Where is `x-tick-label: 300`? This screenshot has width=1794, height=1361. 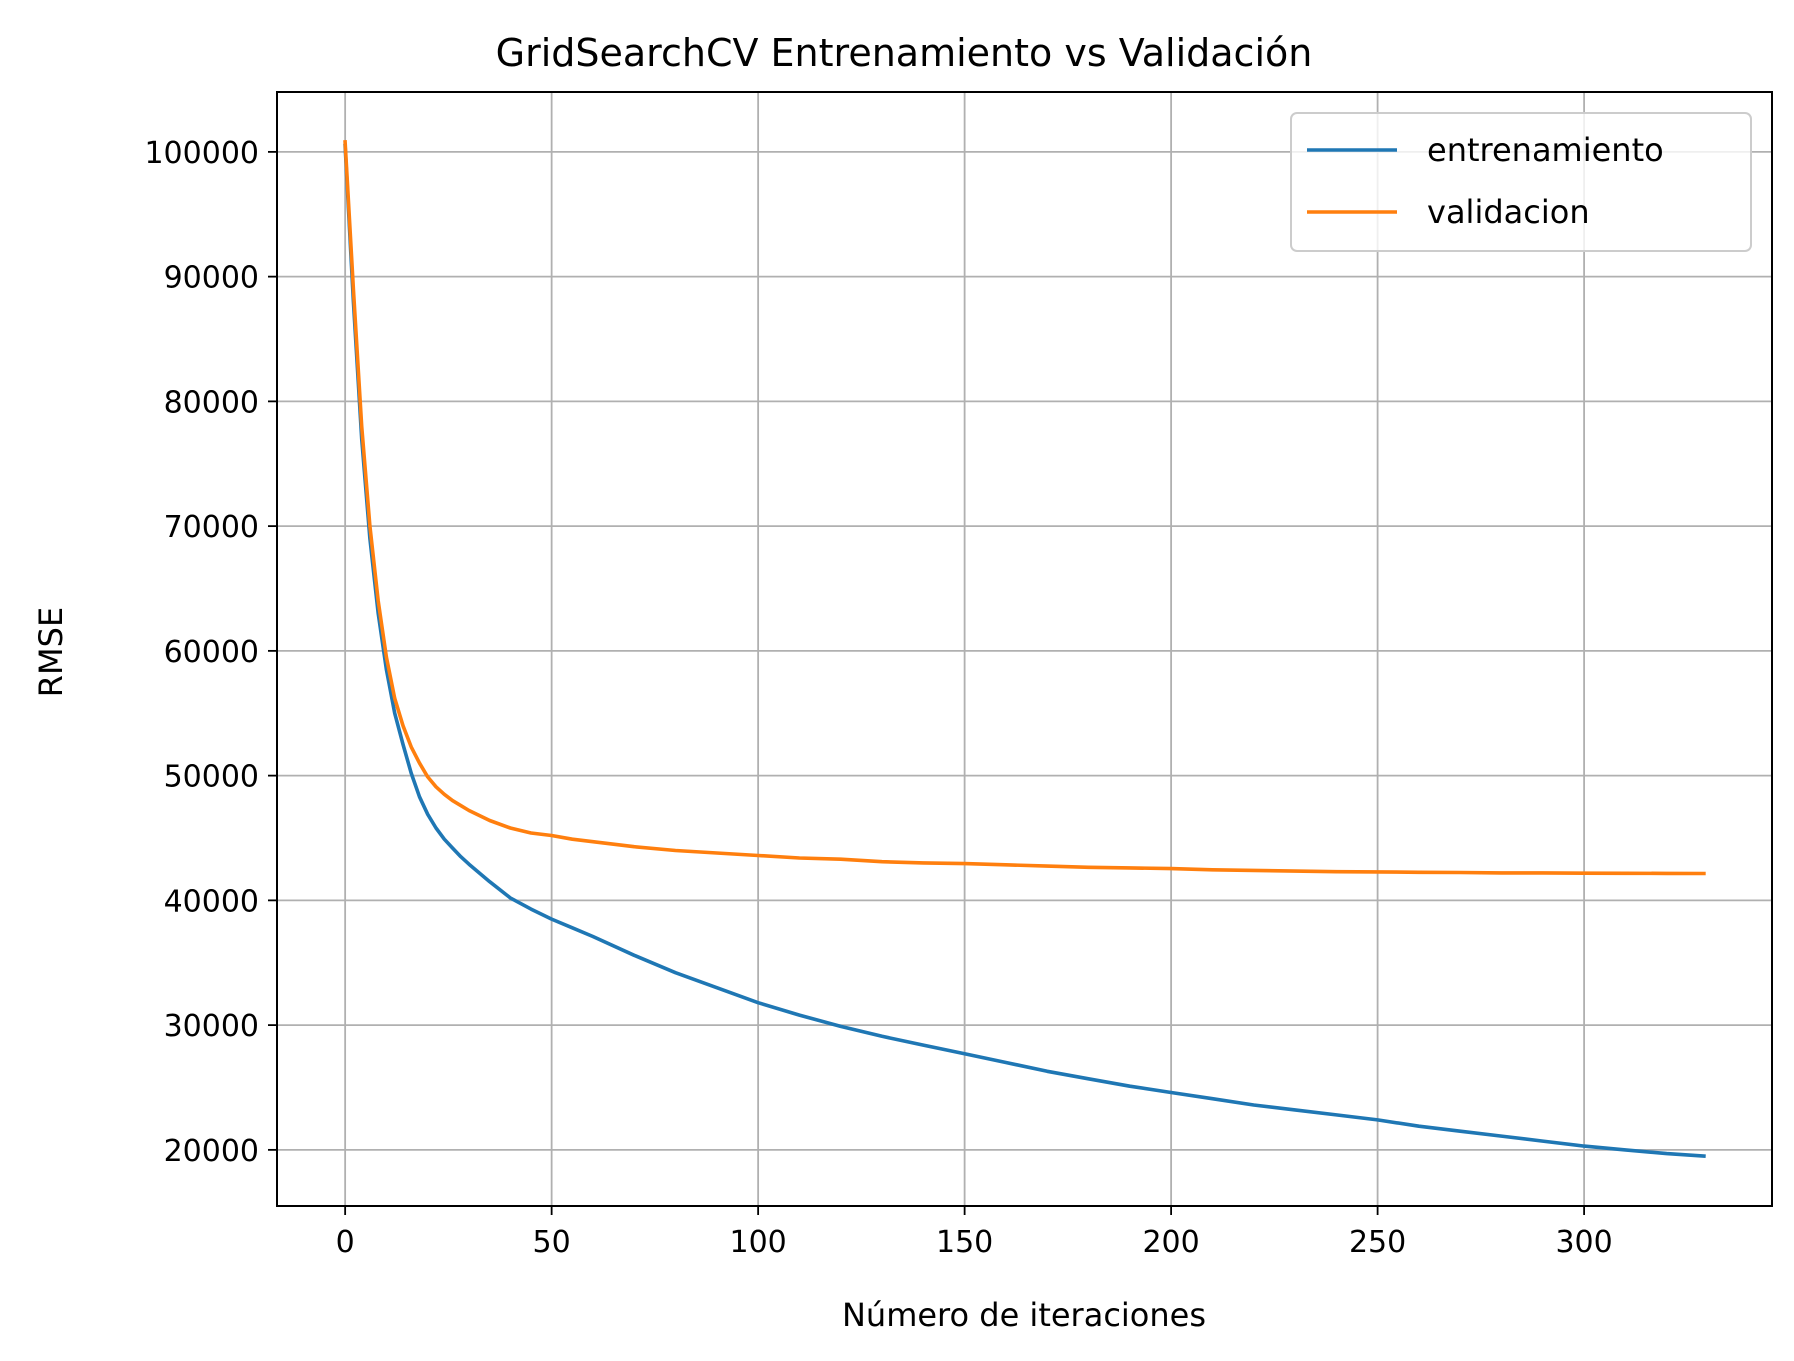 x-tick-label: 300 is located at coordinates (1583, 1242).